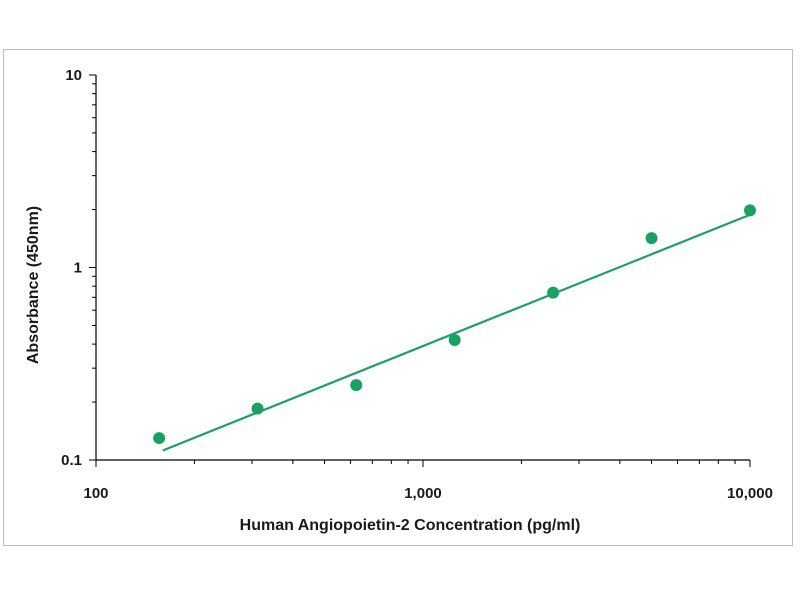 The width and height of the screenshot is (800, 600). Describe the element at coordinates (750, 493) in the screenshot. I see `x-tick-label: 10,000` at that location.